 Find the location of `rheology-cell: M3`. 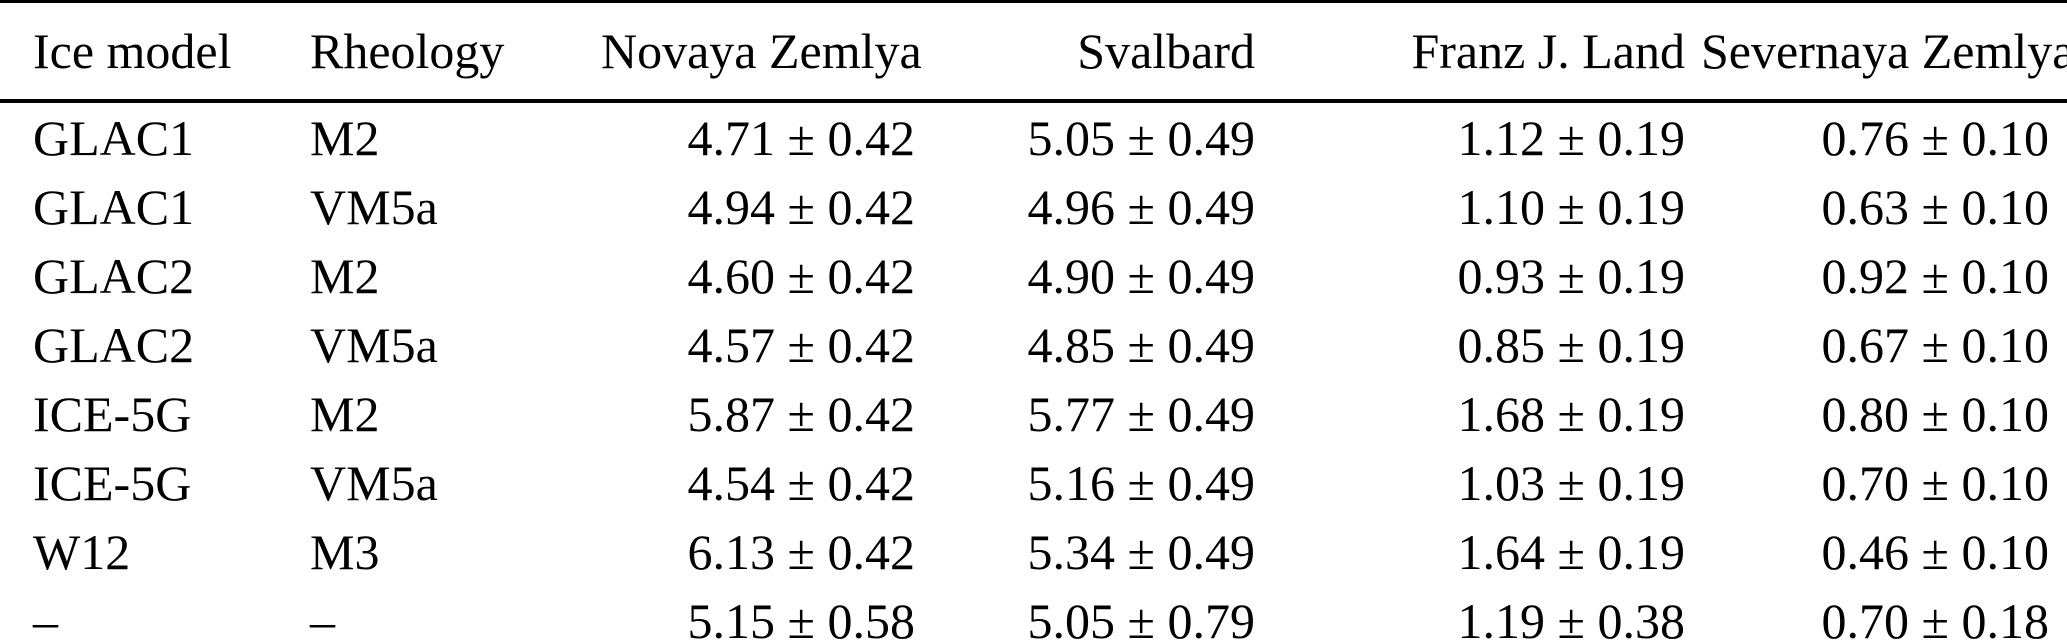

rheology-cell: M3 is located at coordinates (345, 551).